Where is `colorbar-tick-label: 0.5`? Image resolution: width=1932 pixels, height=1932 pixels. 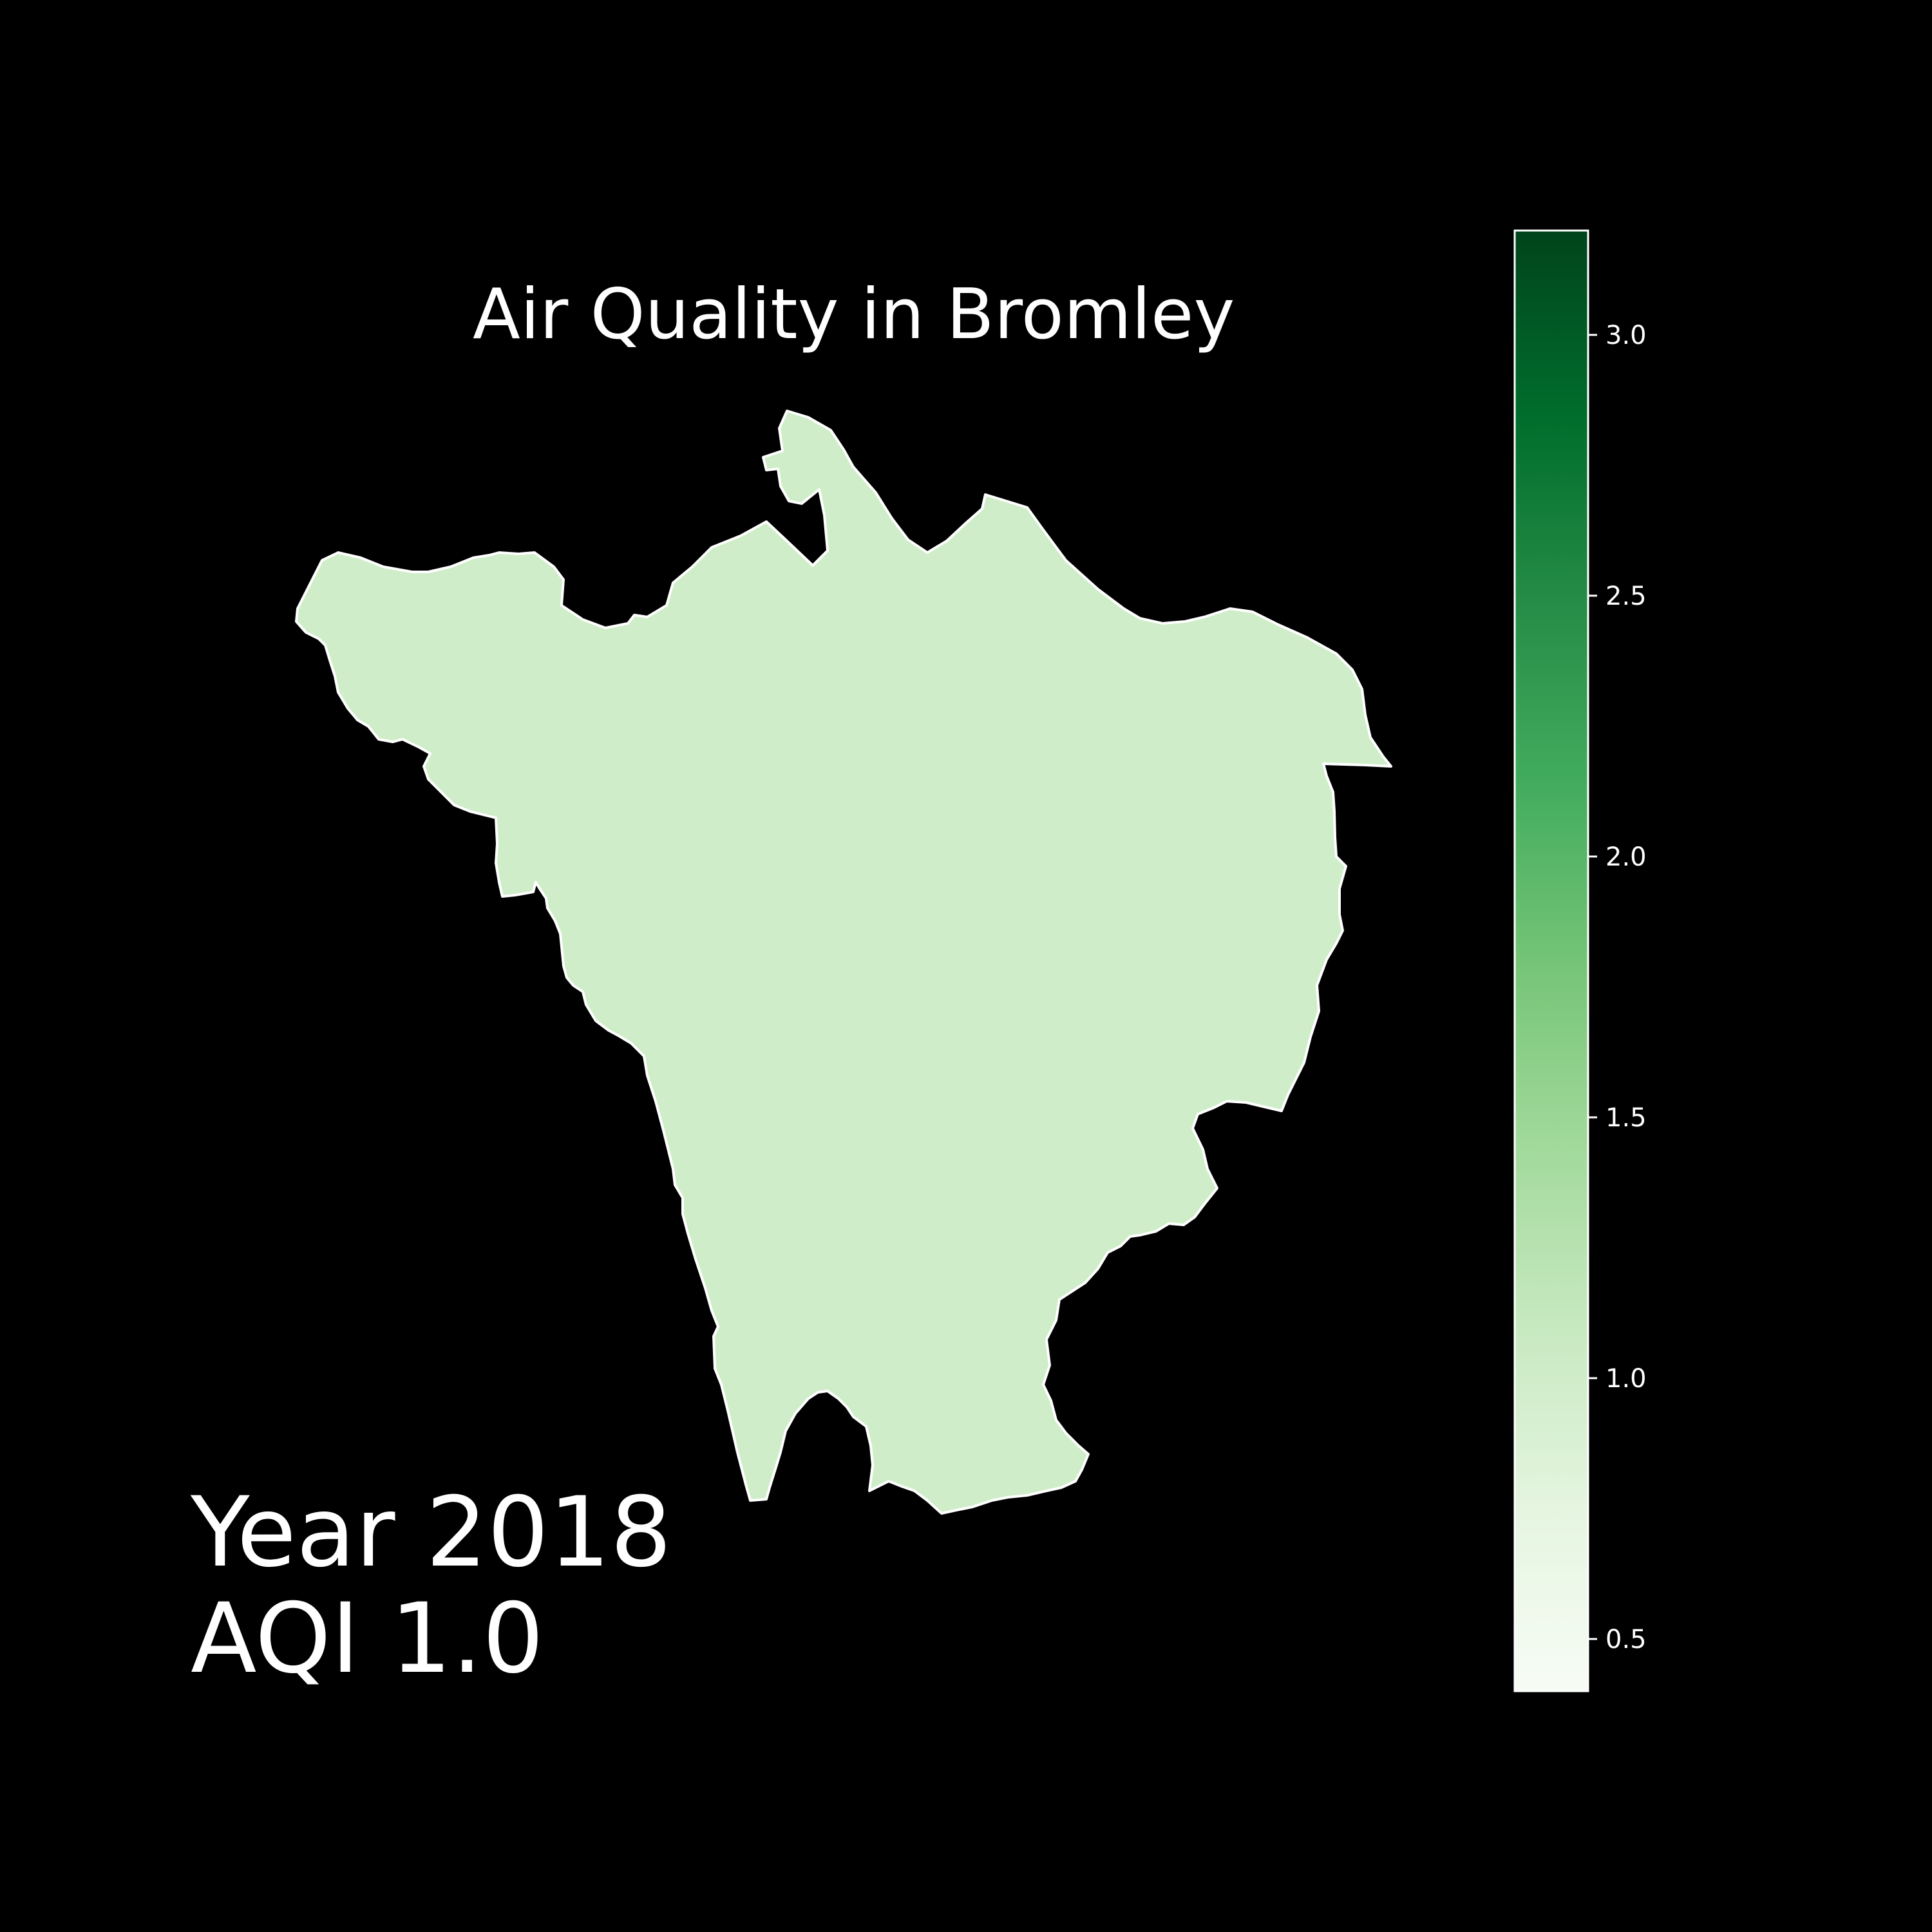 colorbar-tick-label: 0.5 is located at coordinates (1626, 1640).